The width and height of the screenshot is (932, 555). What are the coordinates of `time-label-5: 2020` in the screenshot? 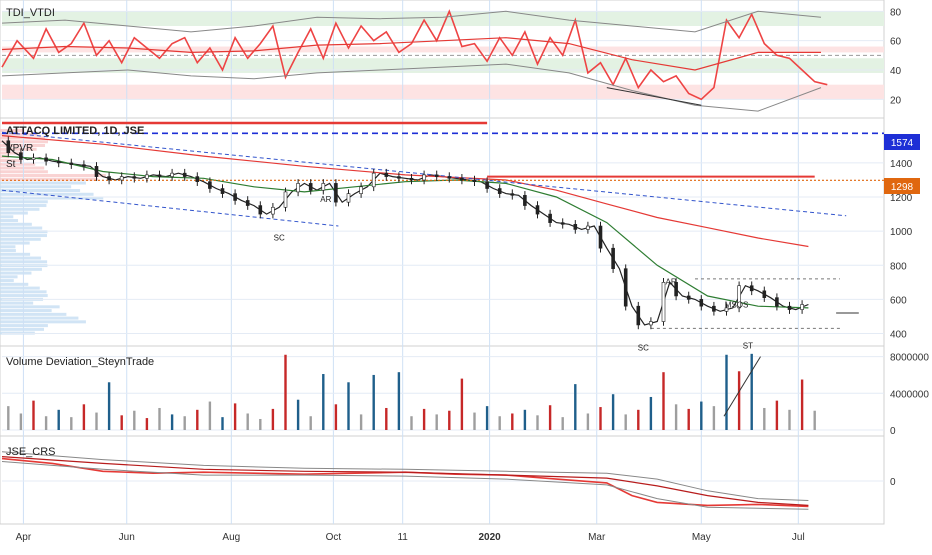 It's located at (489, 537).